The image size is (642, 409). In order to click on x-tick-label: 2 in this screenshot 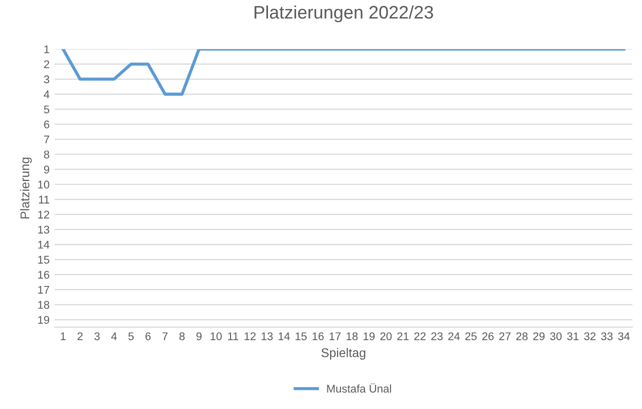, I will do `click(80, 336)`.